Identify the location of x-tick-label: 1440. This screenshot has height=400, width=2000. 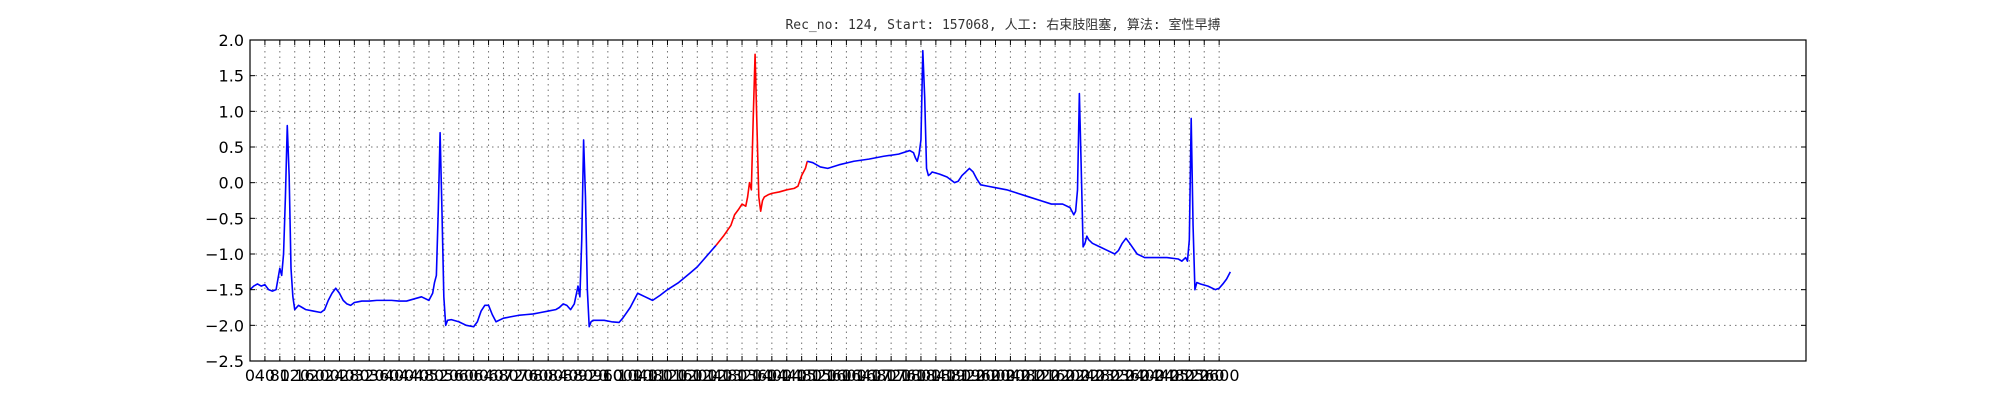
(786, 375).